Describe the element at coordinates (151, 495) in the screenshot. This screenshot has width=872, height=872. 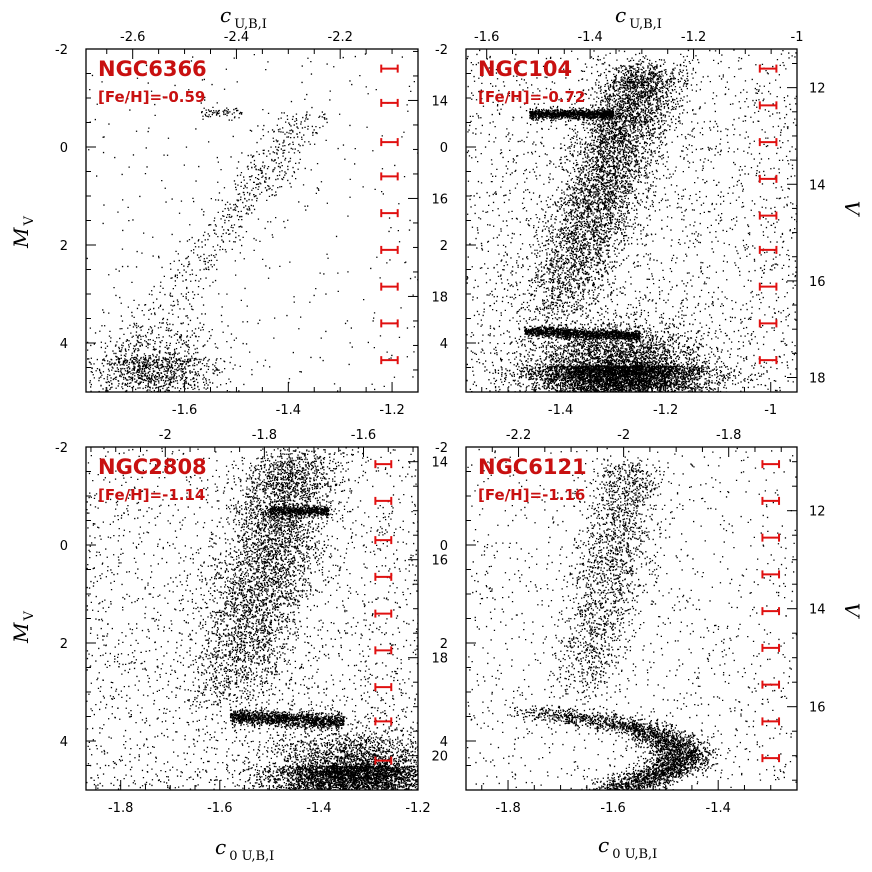
I see `metallicity-label: [Fe/H]=-1.14` at that location.